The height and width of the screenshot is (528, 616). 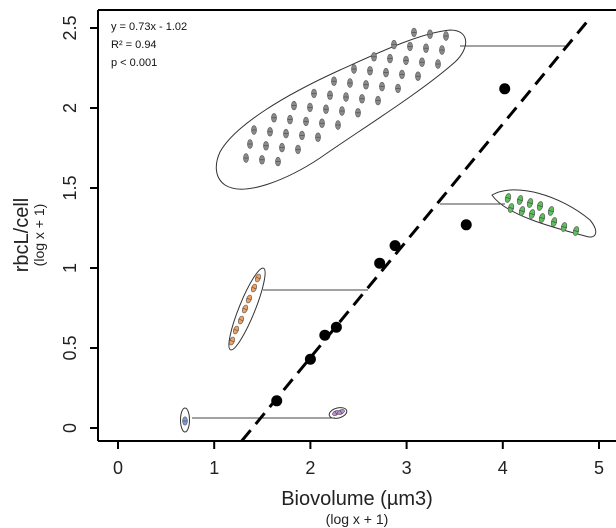 What do you see at coordinates (29, 235) in the screenshot?
I see `y-axis-title-group: rbcL/cell (log x + 1)` at bounding box center [29, 235].